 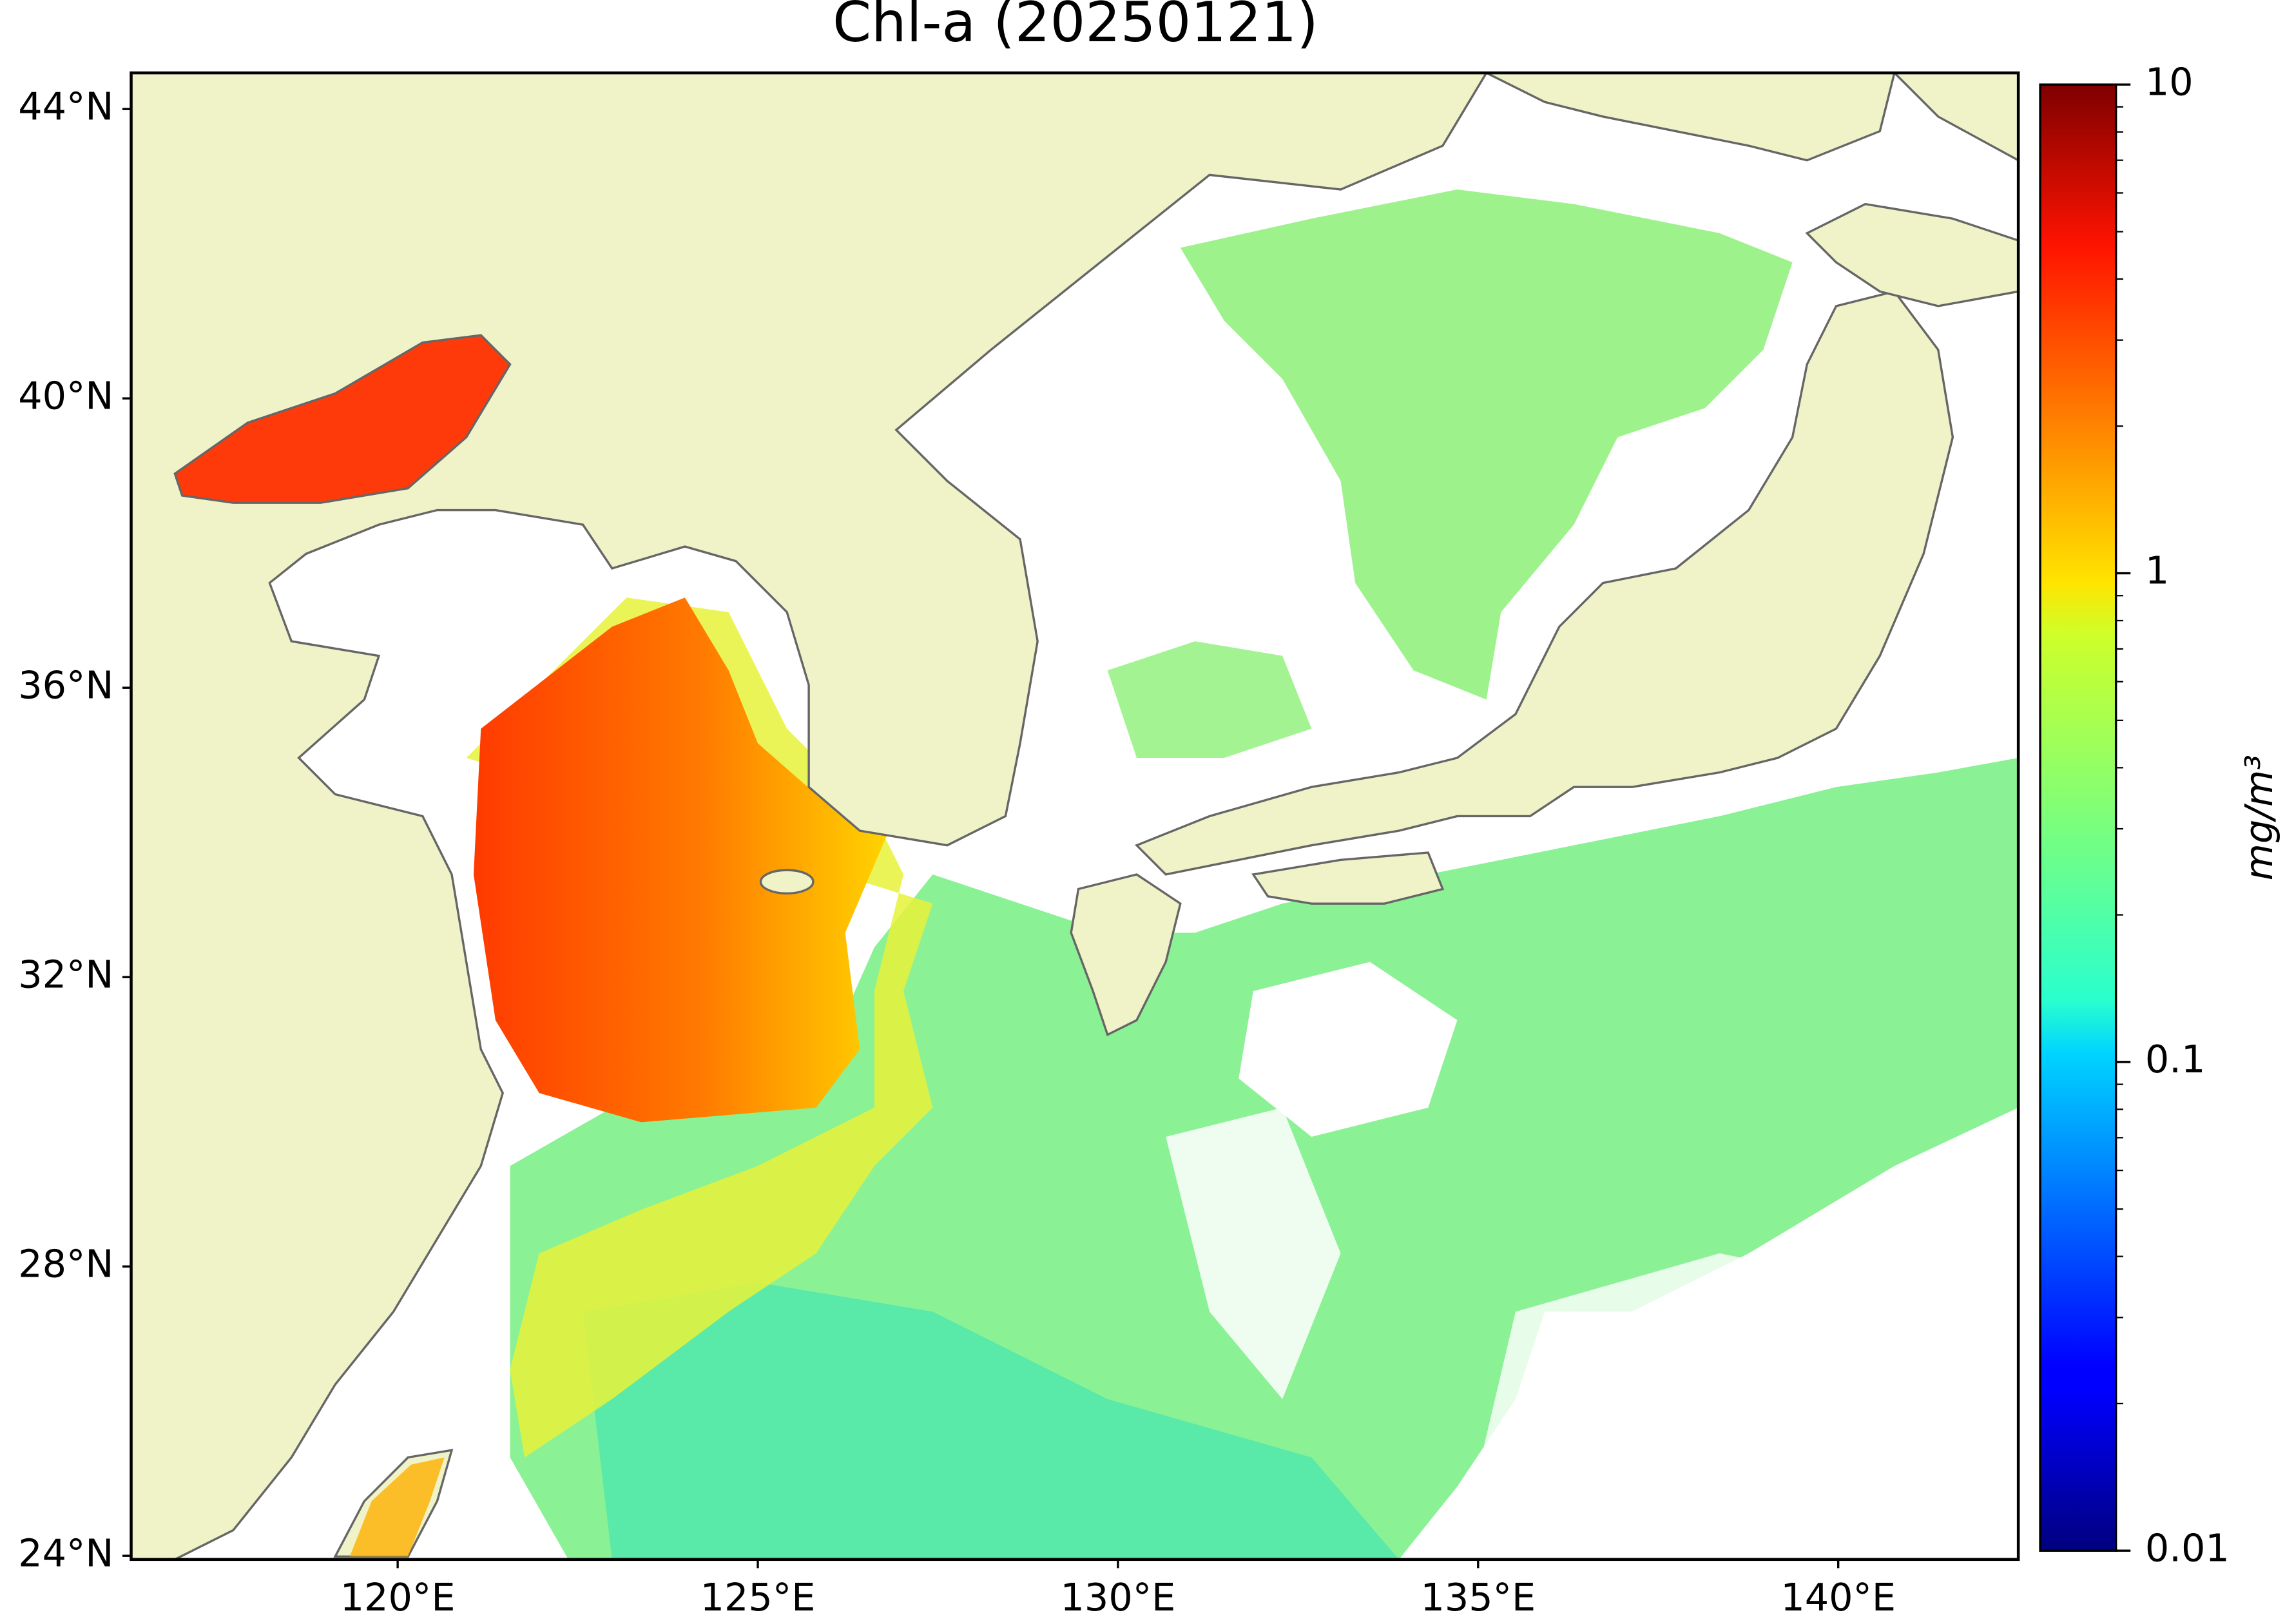 I want to click on sakhalin, so click(x=1956, y=117).